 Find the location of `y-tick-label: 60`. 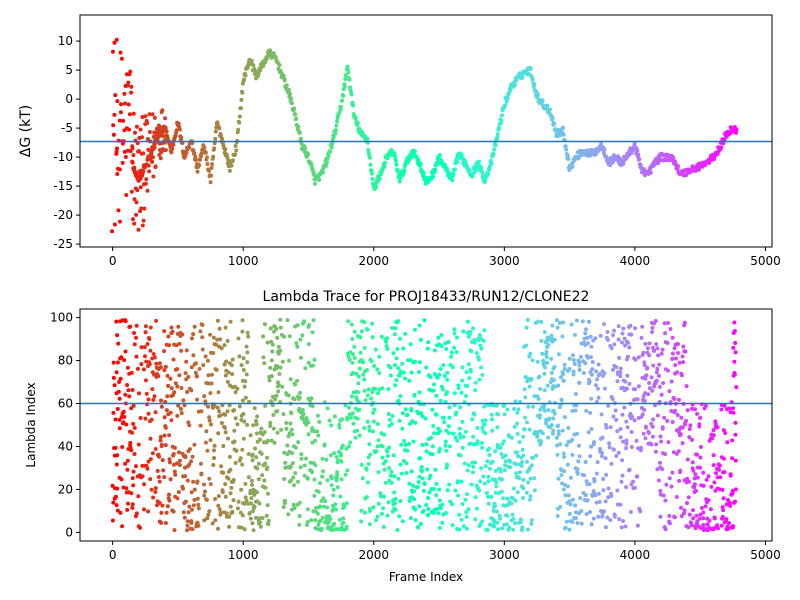

y-tick-label: 60 is located at coordinates (65, 404).